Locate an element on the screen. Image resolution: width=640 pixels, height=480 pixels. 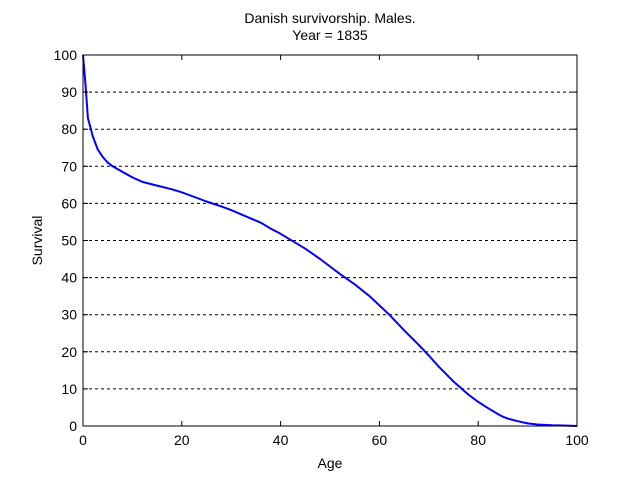
x-axis-label: Age is located at coordinates (330, 463).